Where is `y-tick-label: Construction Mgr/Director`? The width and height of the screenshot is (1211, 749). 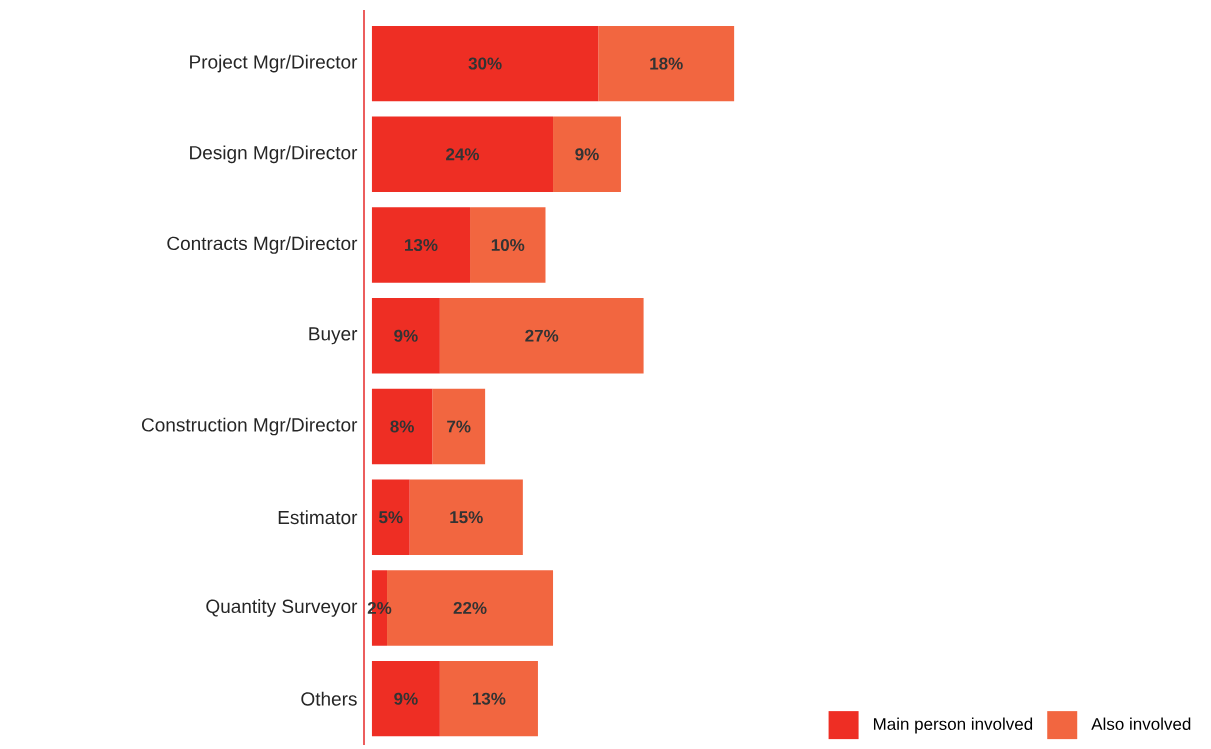 y-tick-label: Construction Mgr/Director is located at coordinates (249, 426).